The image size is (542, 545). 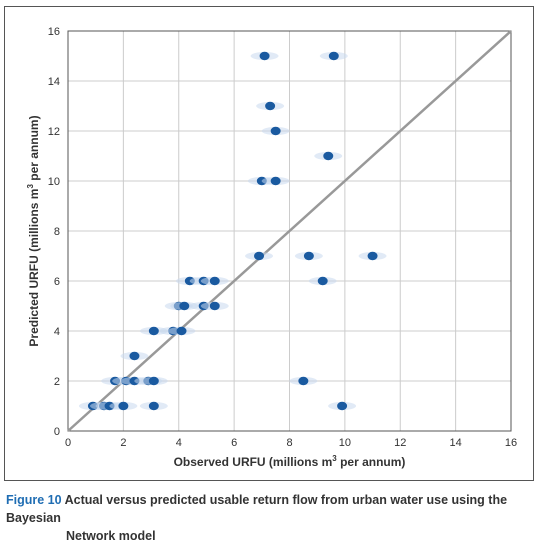 What do you see at coordinates (111, 536) in the screenshot?
I see `caption-text-line2: Network model` at bounding box center [111, 536].